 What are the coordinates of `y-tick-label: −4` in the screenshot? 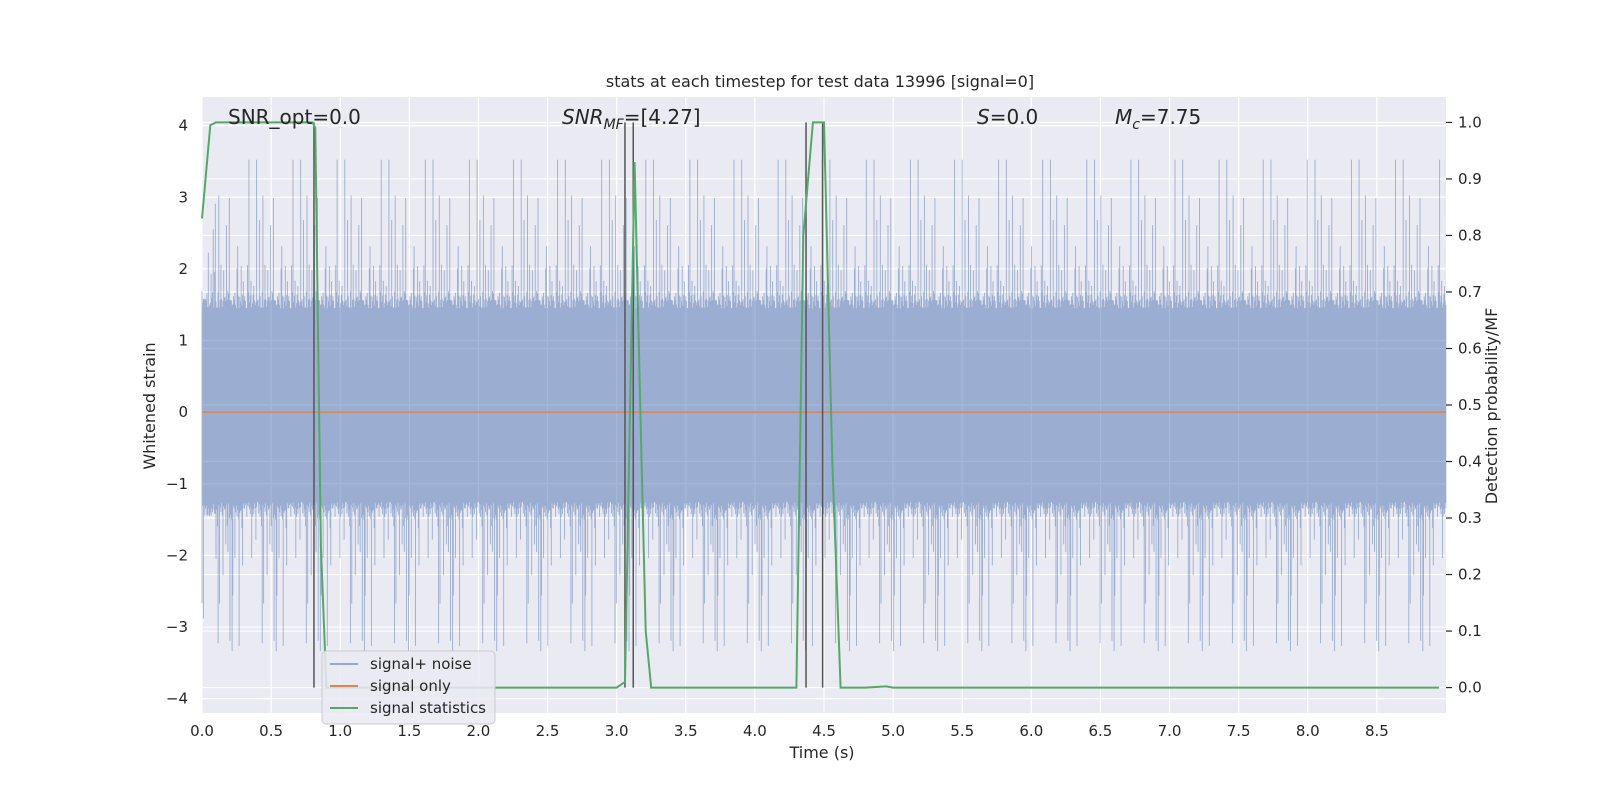 It's located at (177, 699).